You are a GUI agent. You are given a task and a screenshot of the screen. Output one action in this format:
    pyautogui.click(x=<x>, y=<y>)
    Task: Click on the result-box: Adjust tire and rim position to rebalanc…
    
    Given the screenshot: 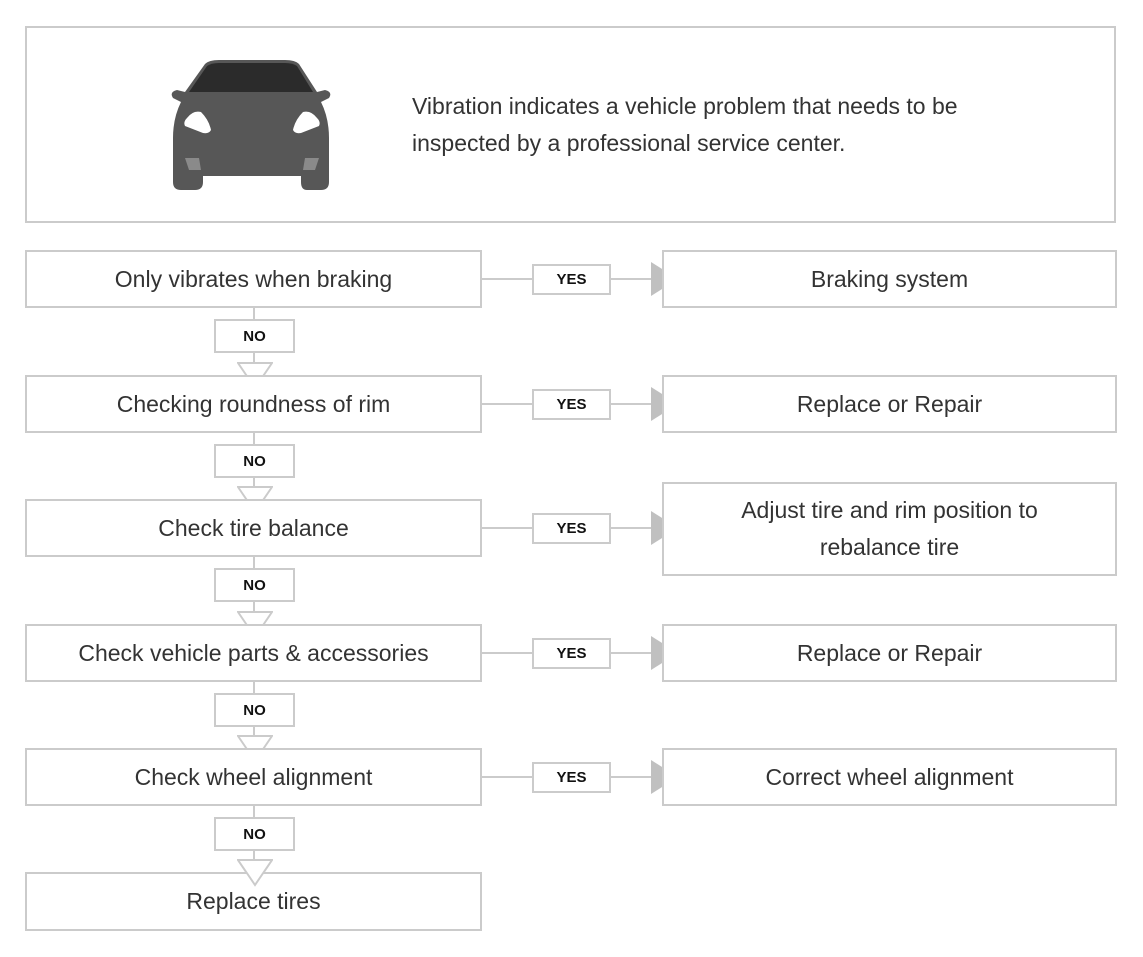 What is the action you would take?
    pyautogui.click(x=889, y=529)
    